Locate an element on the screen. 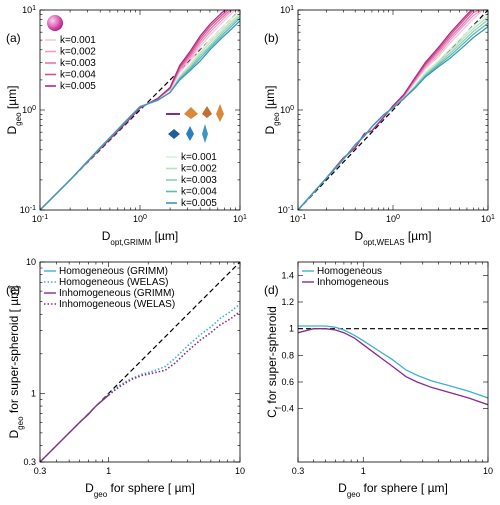  panel-label: (c) is located at coordinates (13, 290).